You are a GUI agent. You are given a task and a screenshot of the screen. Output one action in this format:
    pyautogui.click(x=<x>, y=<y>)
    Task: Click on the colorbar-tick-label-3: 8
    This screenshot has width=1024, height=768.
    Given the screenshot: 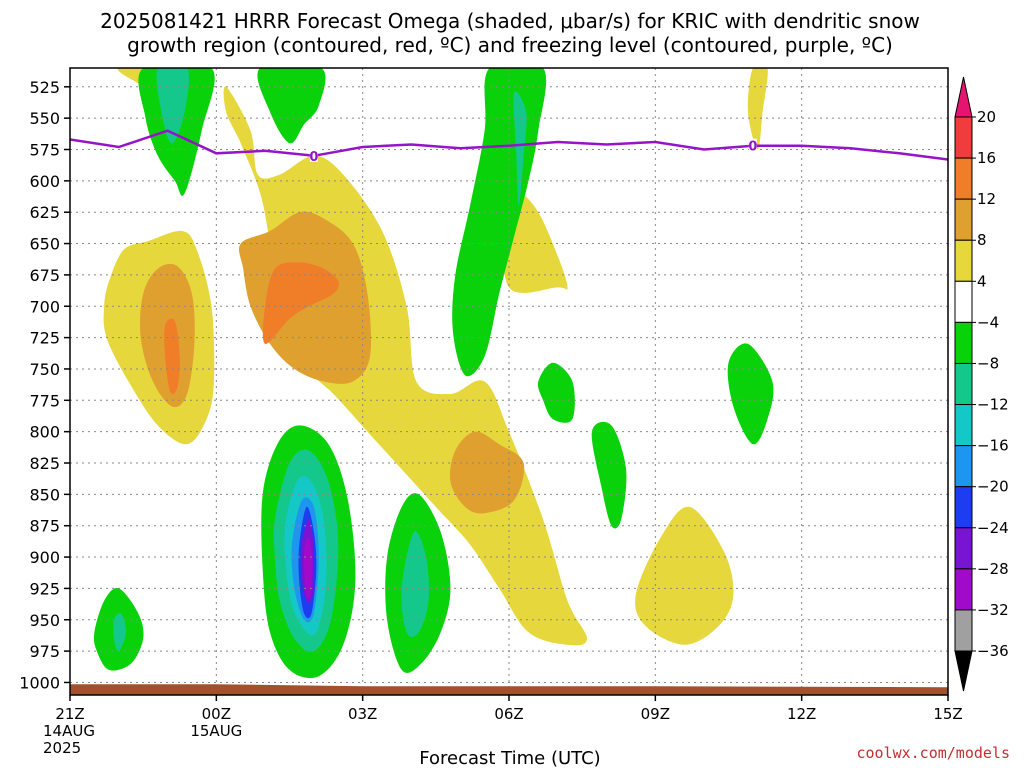 What is the action you would take?
    pyautogui.click(x=982, y=240)
    